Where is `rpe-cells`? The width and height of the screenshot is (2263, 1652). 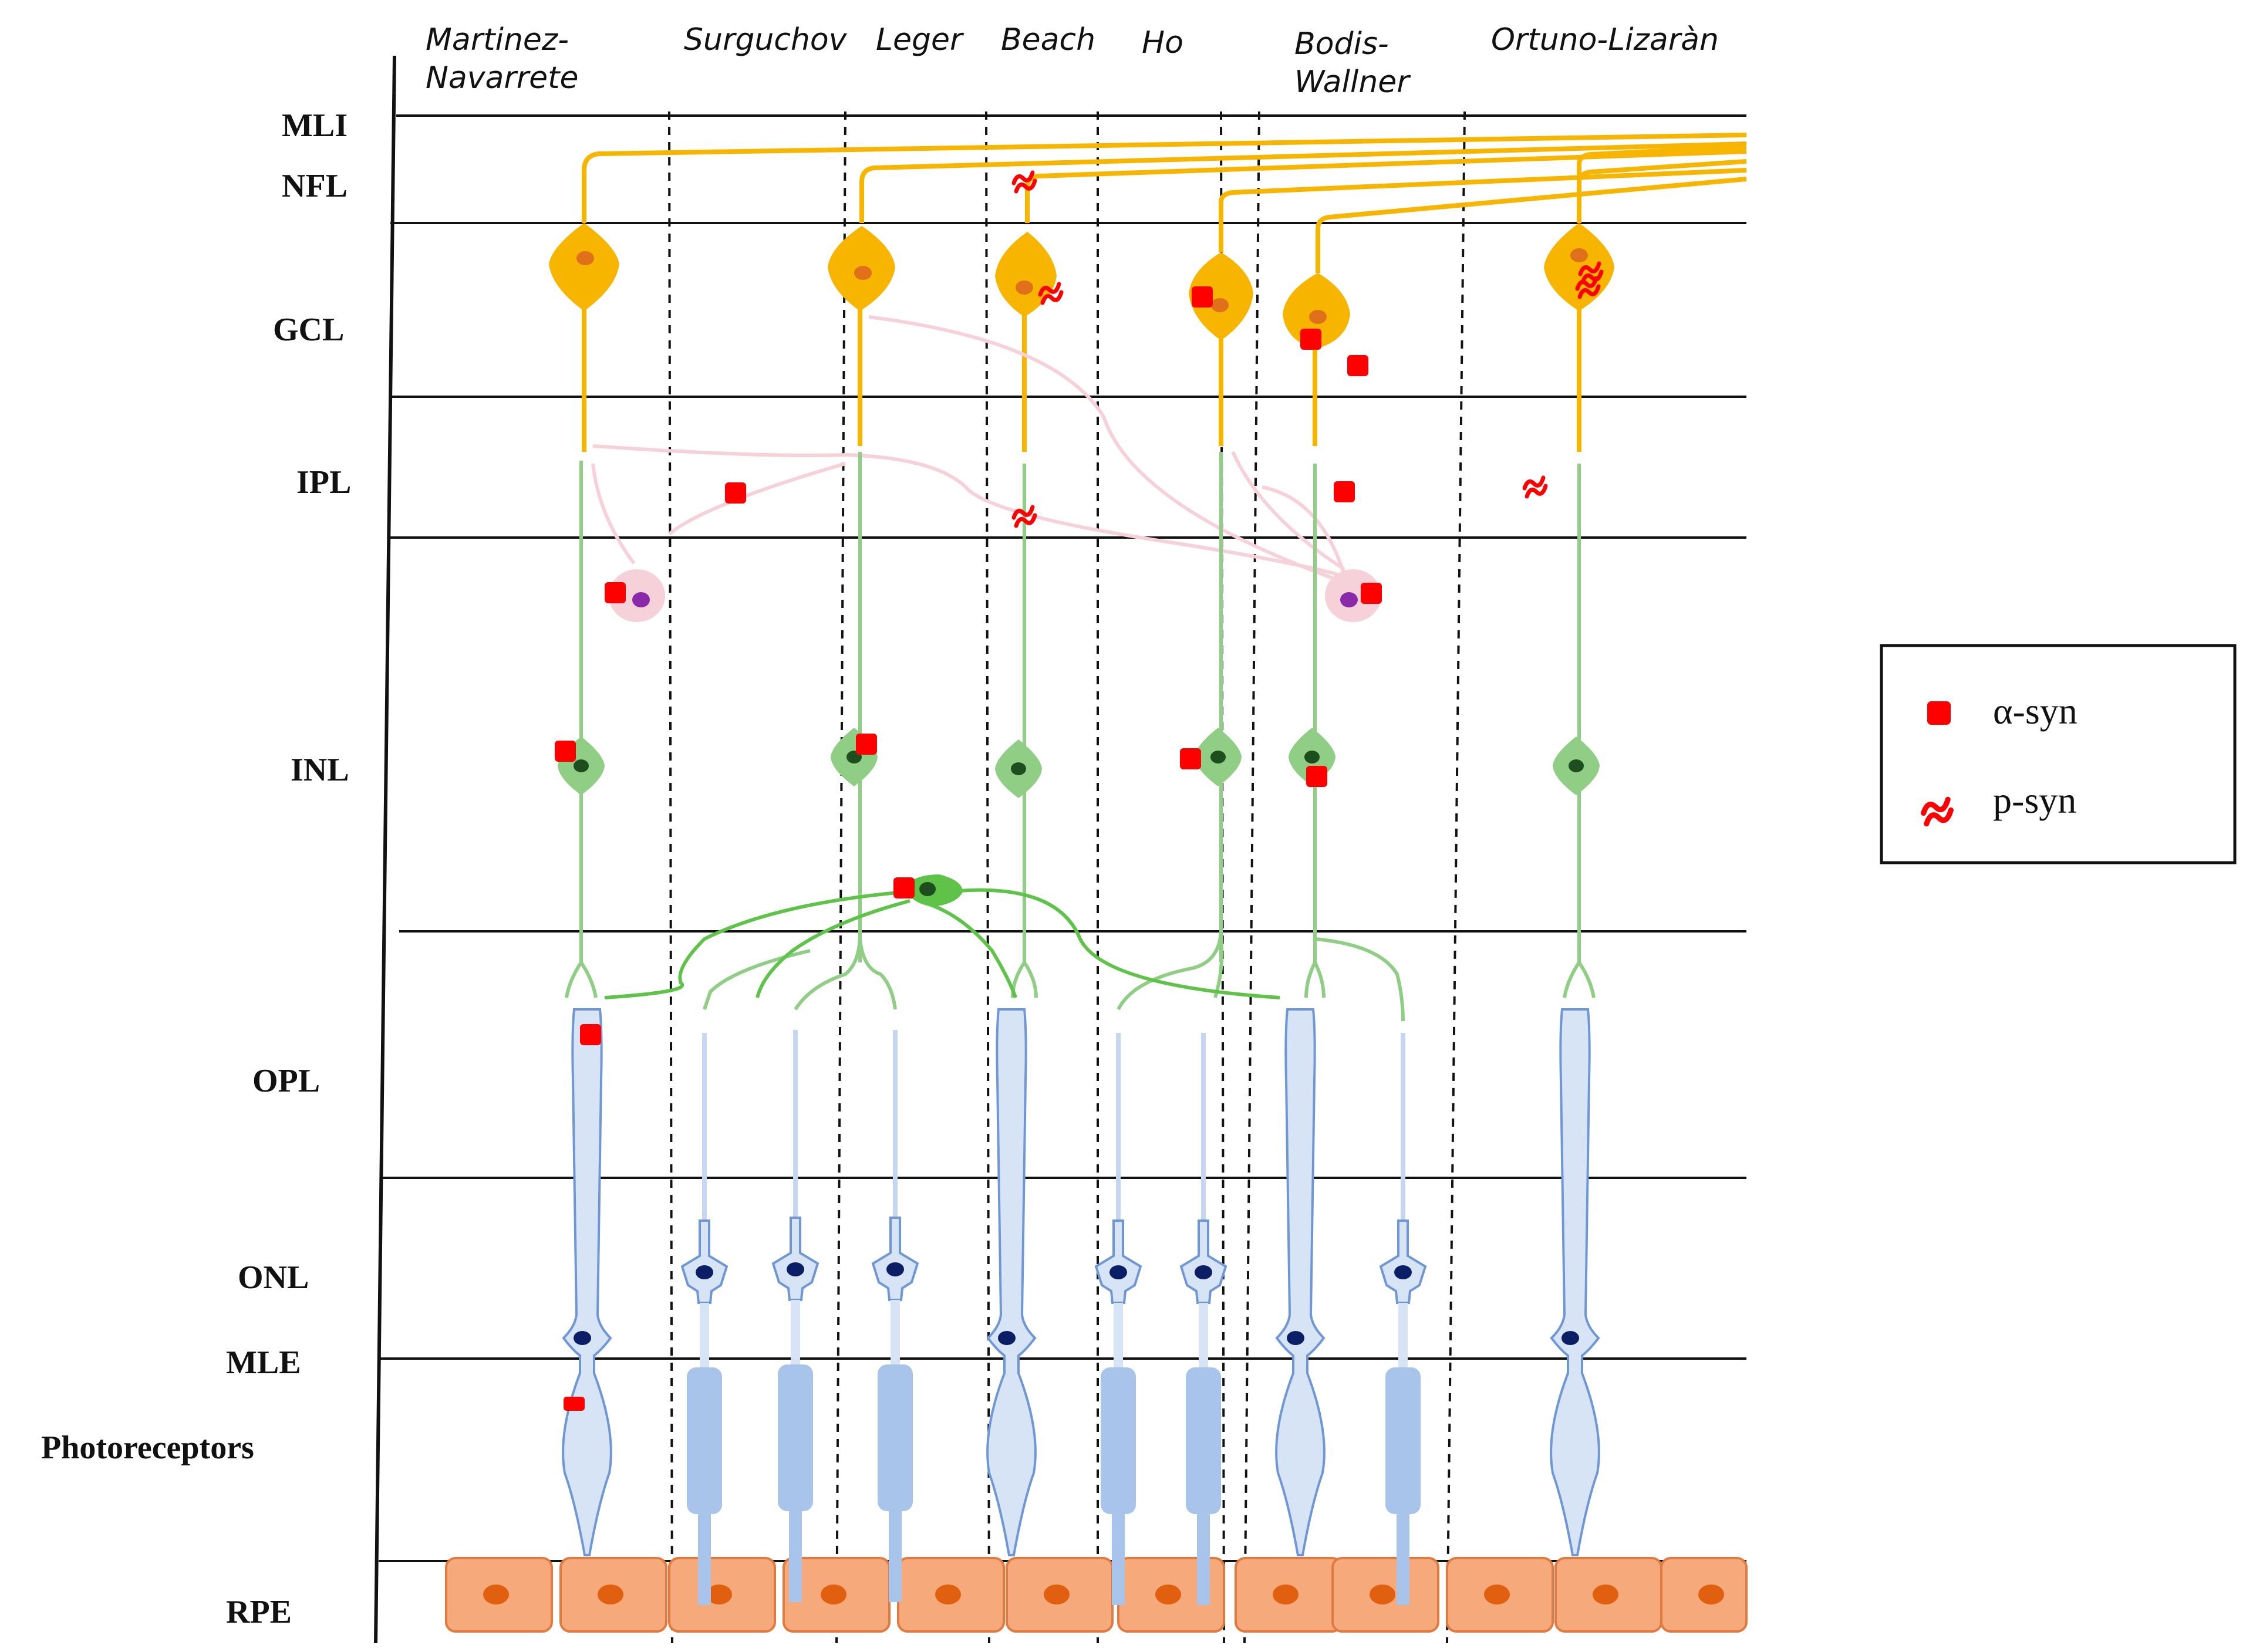
rpe-cells is located at coordinates (1096, 1595).